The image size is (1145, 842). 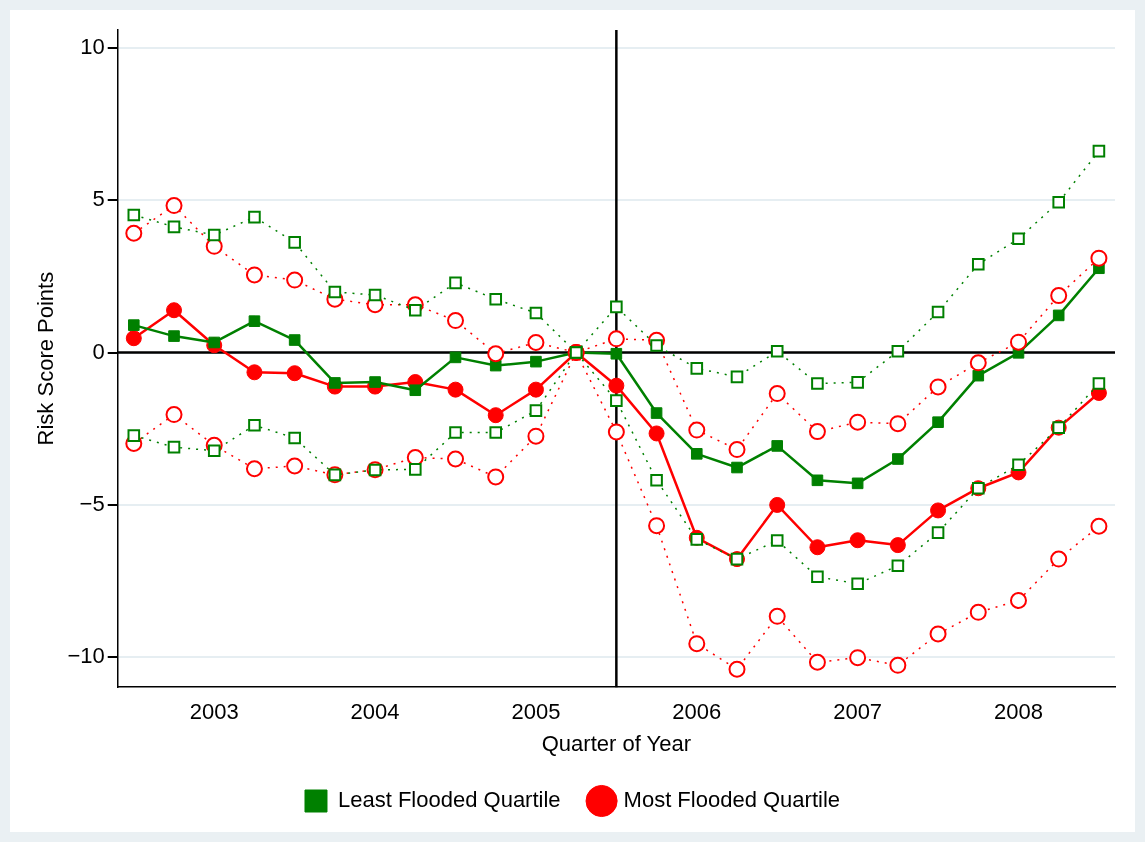 What do you see at coordinates (1018, 712) in the screenshot?
I see `x-tick-label: 2008` at bounding box center [1018, 712].